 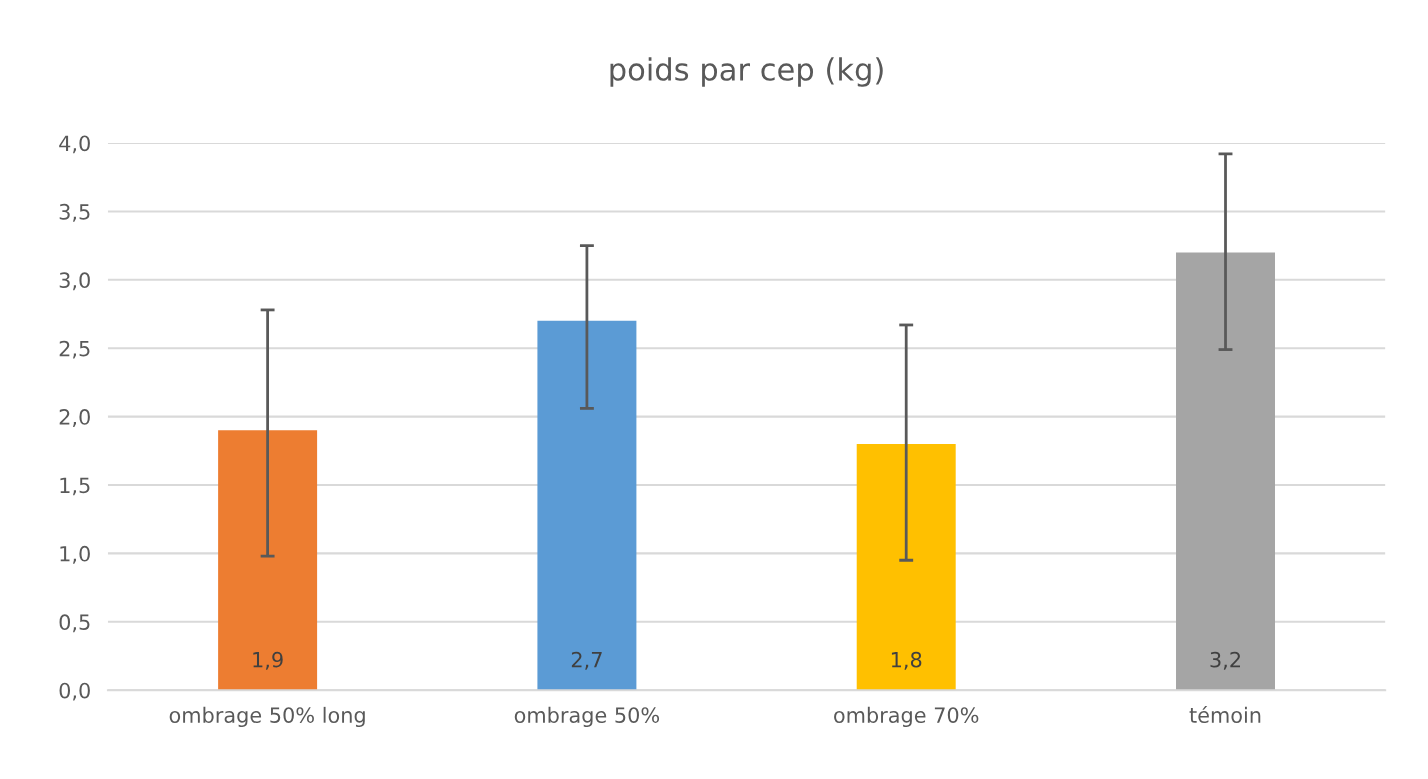 I want to click on data-label: 1,9, so click(x=268, y=660).